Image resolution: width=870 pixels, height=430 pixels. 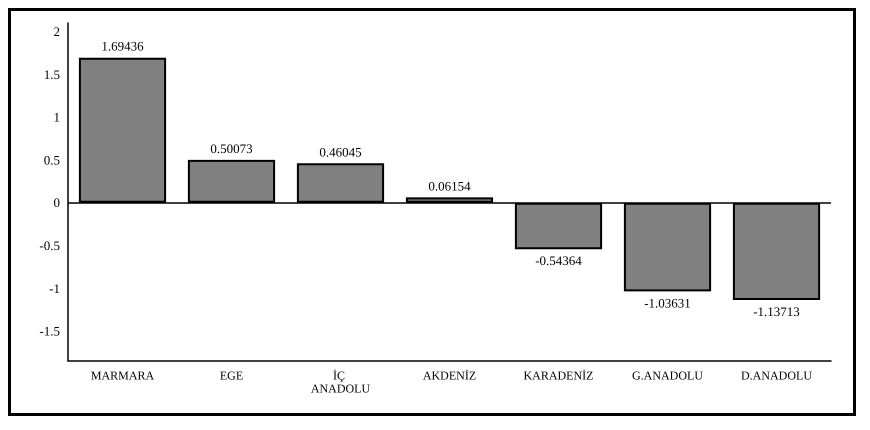 What do you see at coordinates (122, 46) in the screenshot?
I see `data-label: 1.69436` at bounding box center [122, 46].